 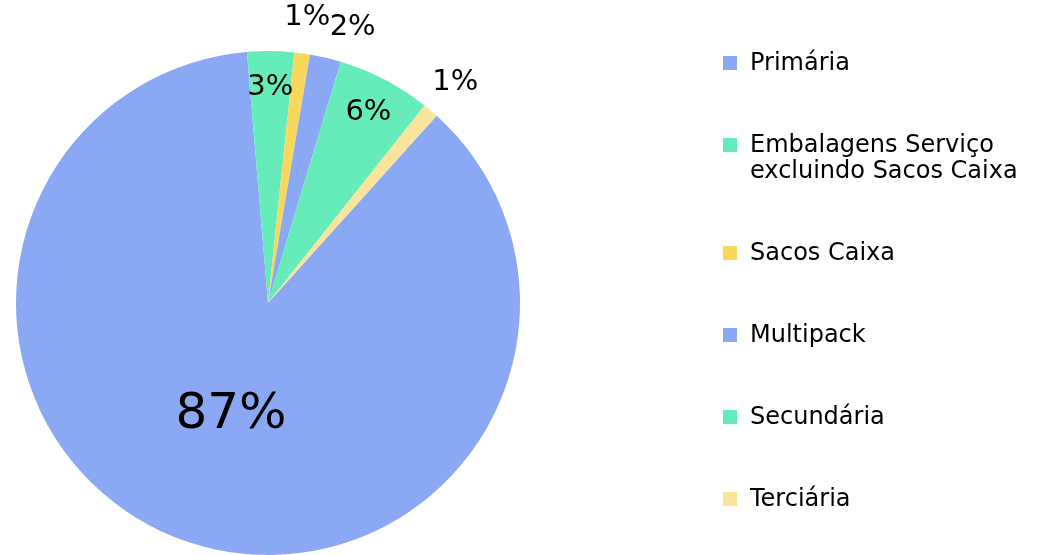 I want to click on legend-label: Multipack, so click(x=808, y=334).